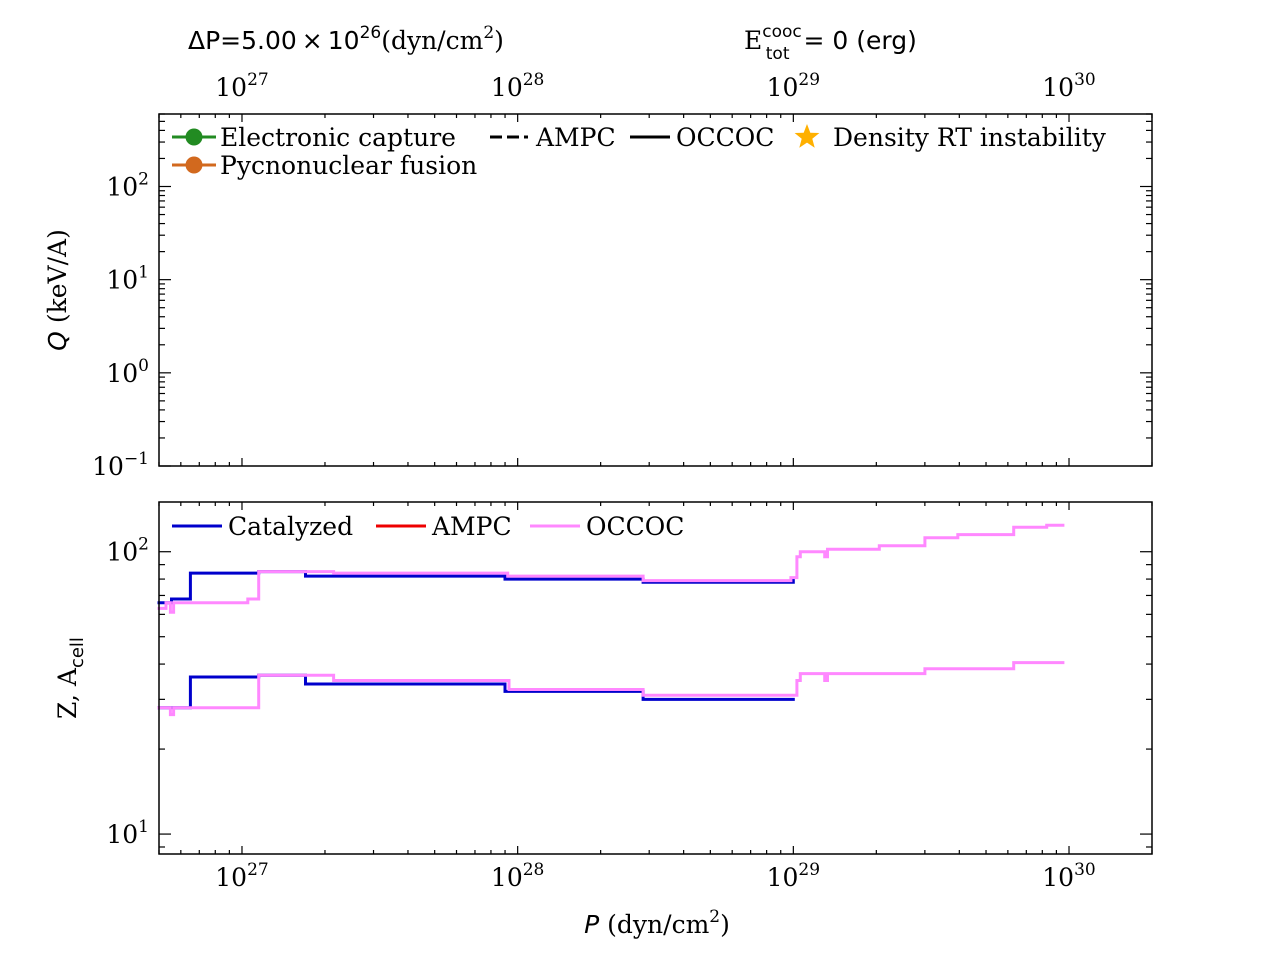 The image size is (1280, 960). What do you see at coordinates (778, 54) in the screenshot?
I see `energy-sub: tot` at bounding box center [778, 54].